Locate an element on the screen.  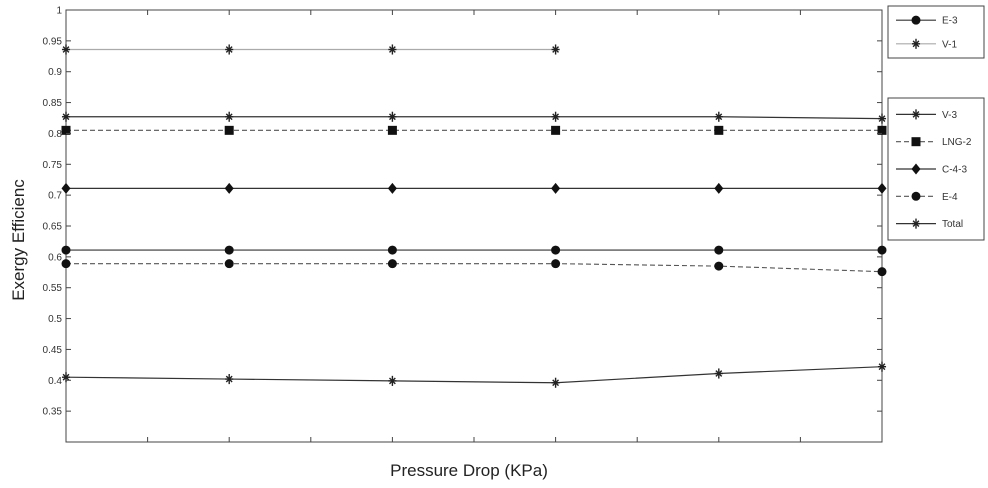
legend-item-e-4: E-4 is located at coordinates (927, 197).